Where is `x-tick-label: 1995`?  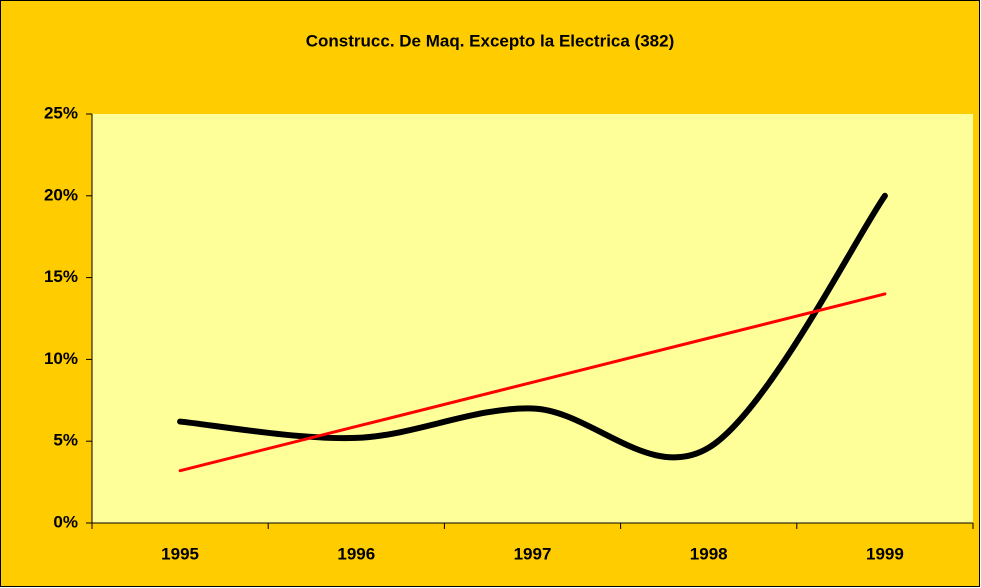
x-tick-label: 1995 is located at coordinates (180, 553).